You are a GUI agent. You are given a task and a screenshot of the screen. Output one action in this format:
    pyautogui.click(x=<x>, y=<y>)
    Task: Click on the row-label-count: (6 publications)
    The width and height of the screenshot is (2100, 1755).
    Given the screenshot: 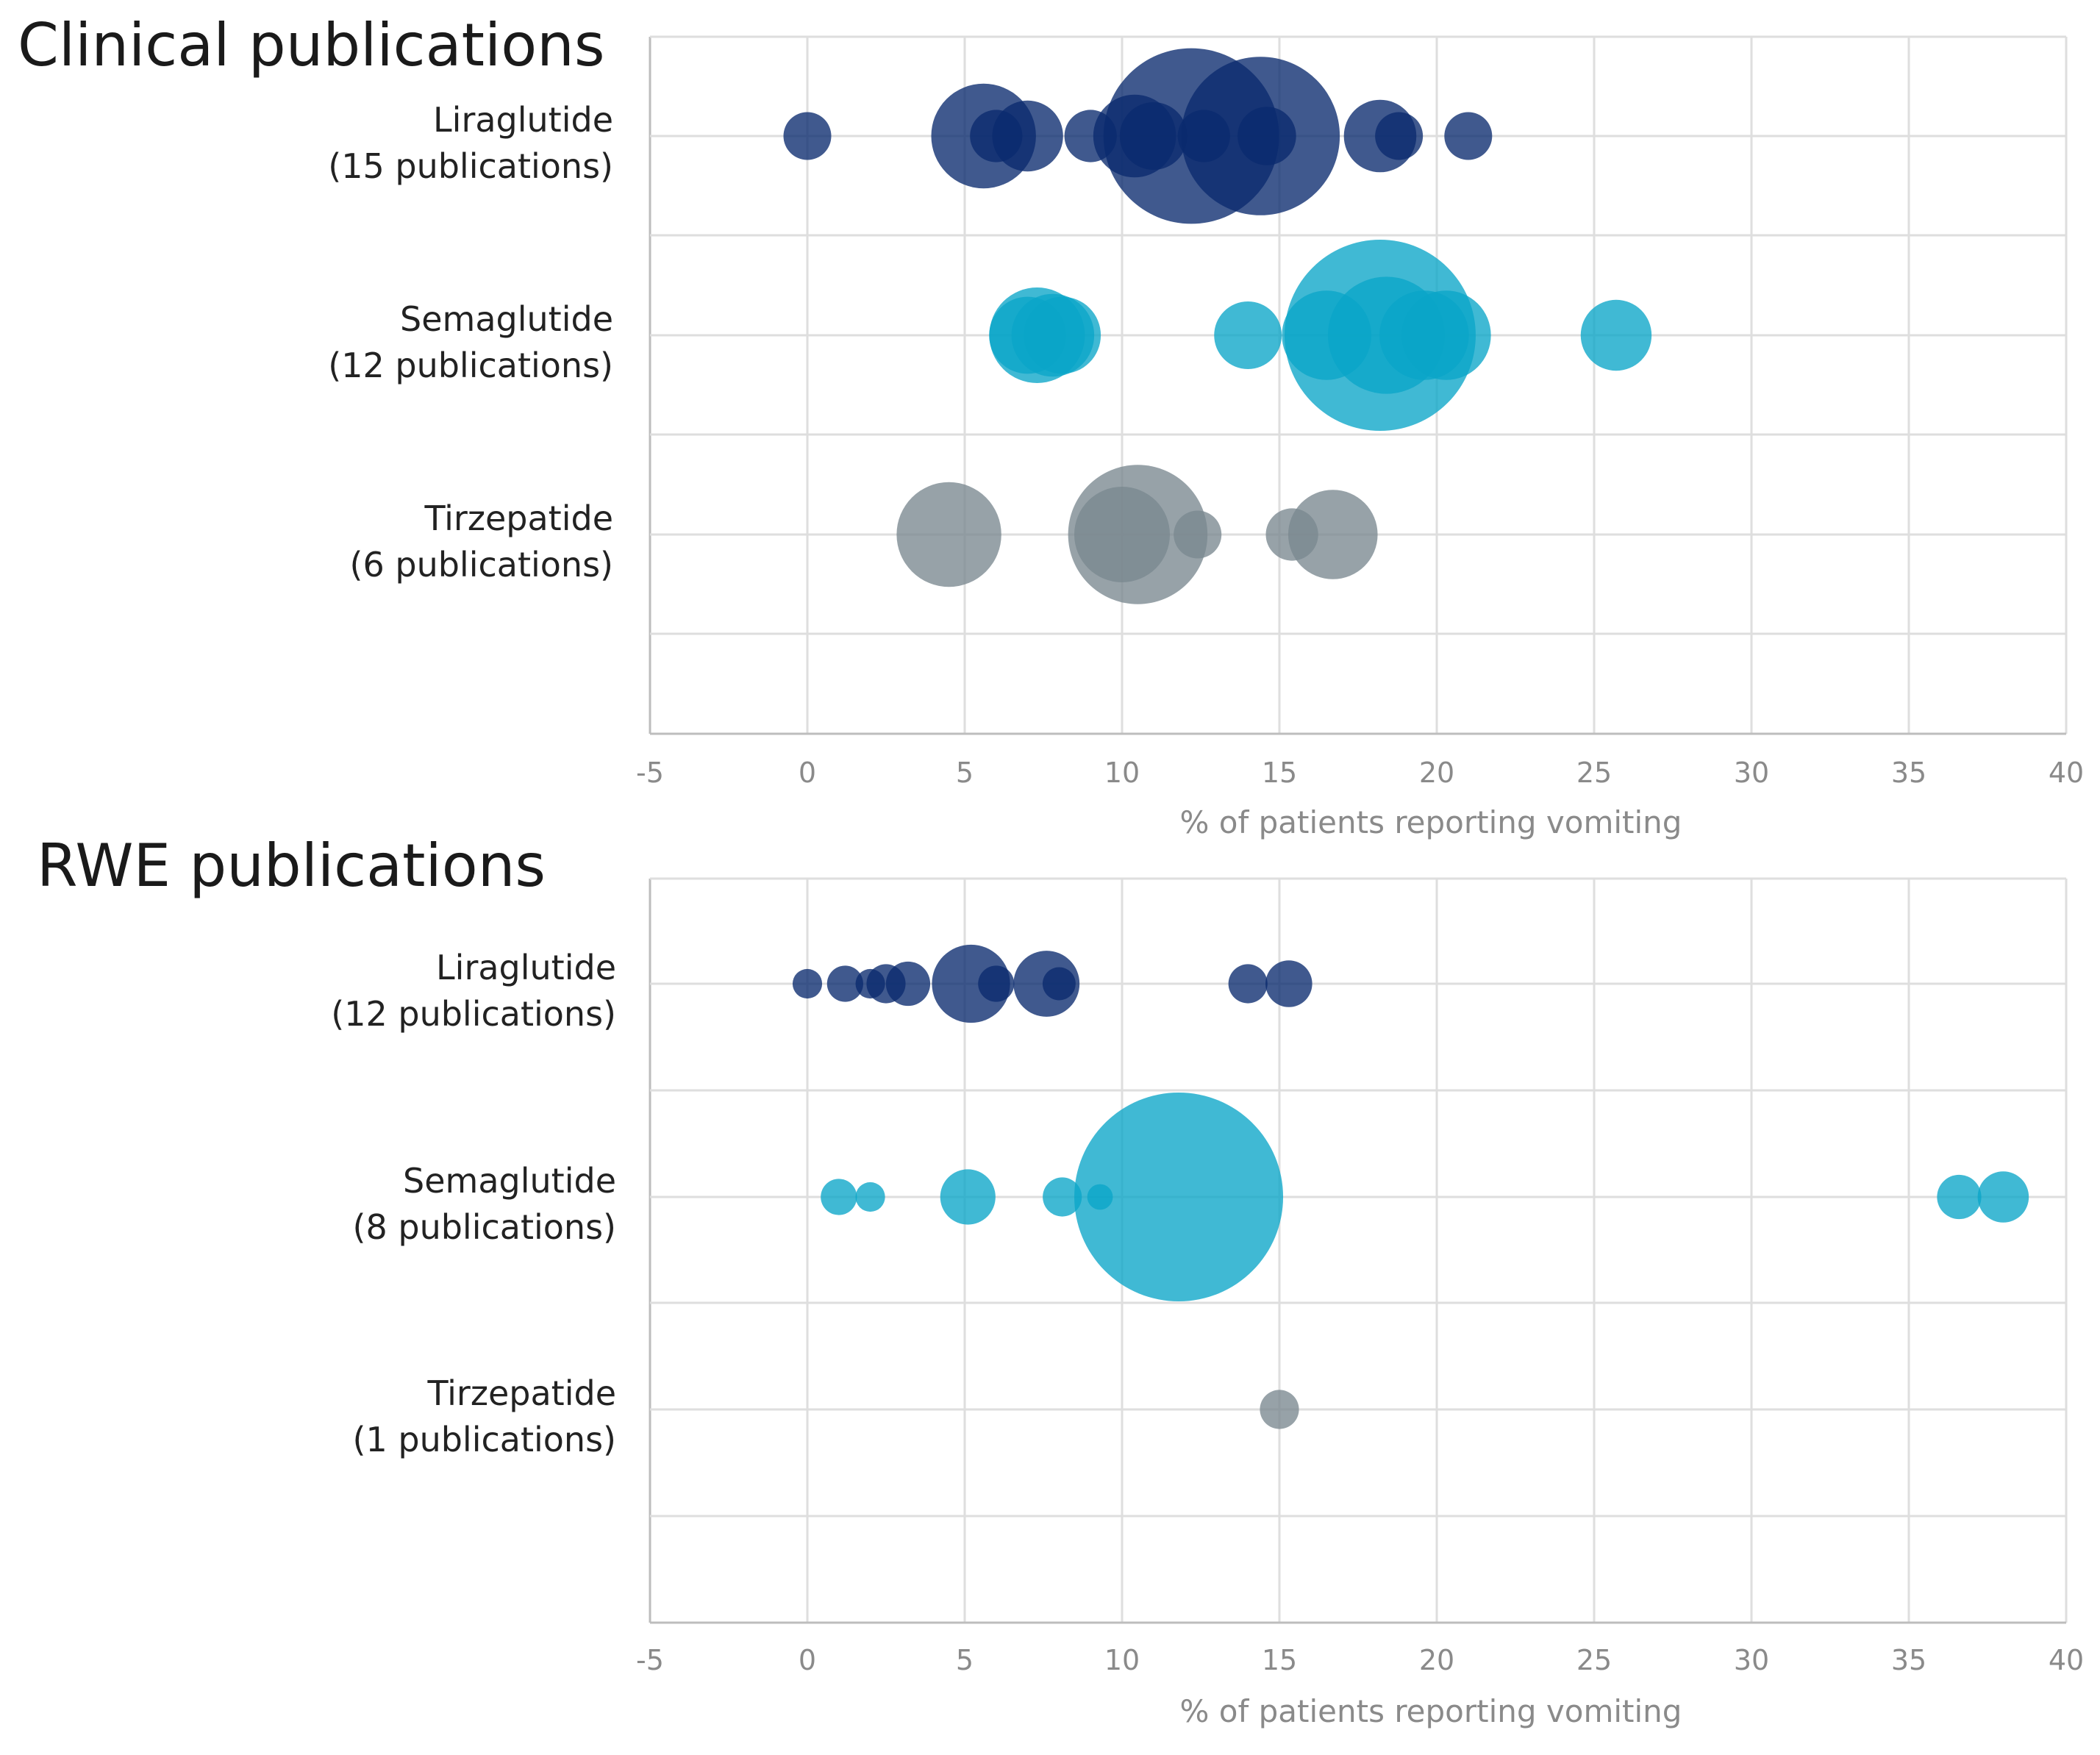 What is the action you would take?
    pyautogui.click(x=482, y=565)
    